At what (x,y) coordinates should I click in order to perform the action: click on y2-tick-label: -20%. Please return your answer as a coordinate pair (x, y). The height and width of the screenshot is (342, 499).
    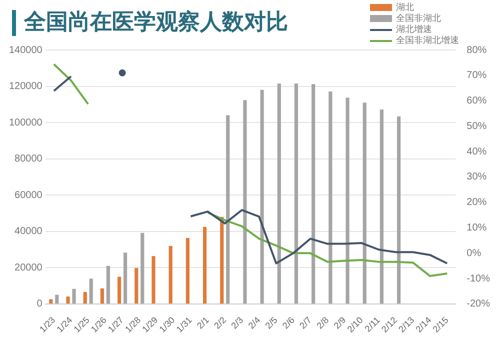
    Looking at the image, I should click on (478, 304).